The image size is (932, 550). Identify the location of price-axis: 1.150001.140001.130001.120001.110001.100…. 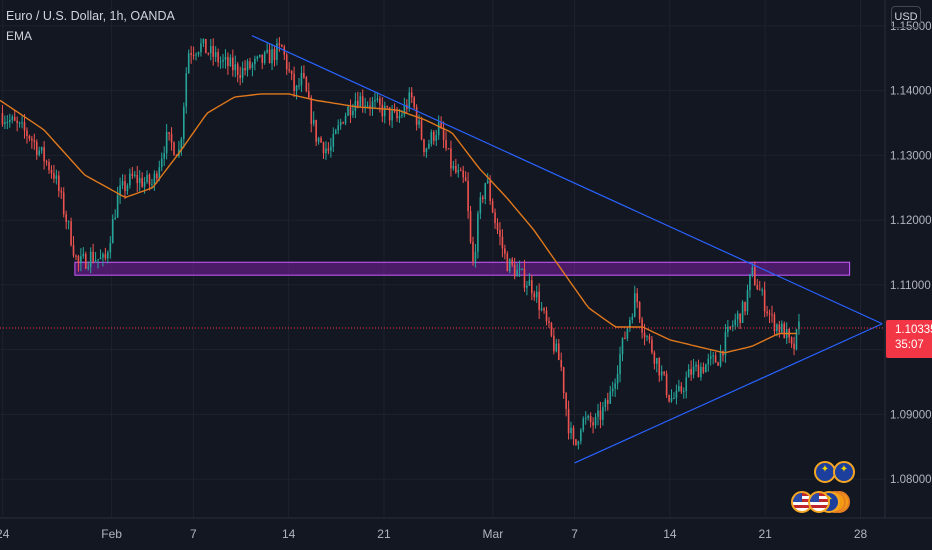
(908, 275).